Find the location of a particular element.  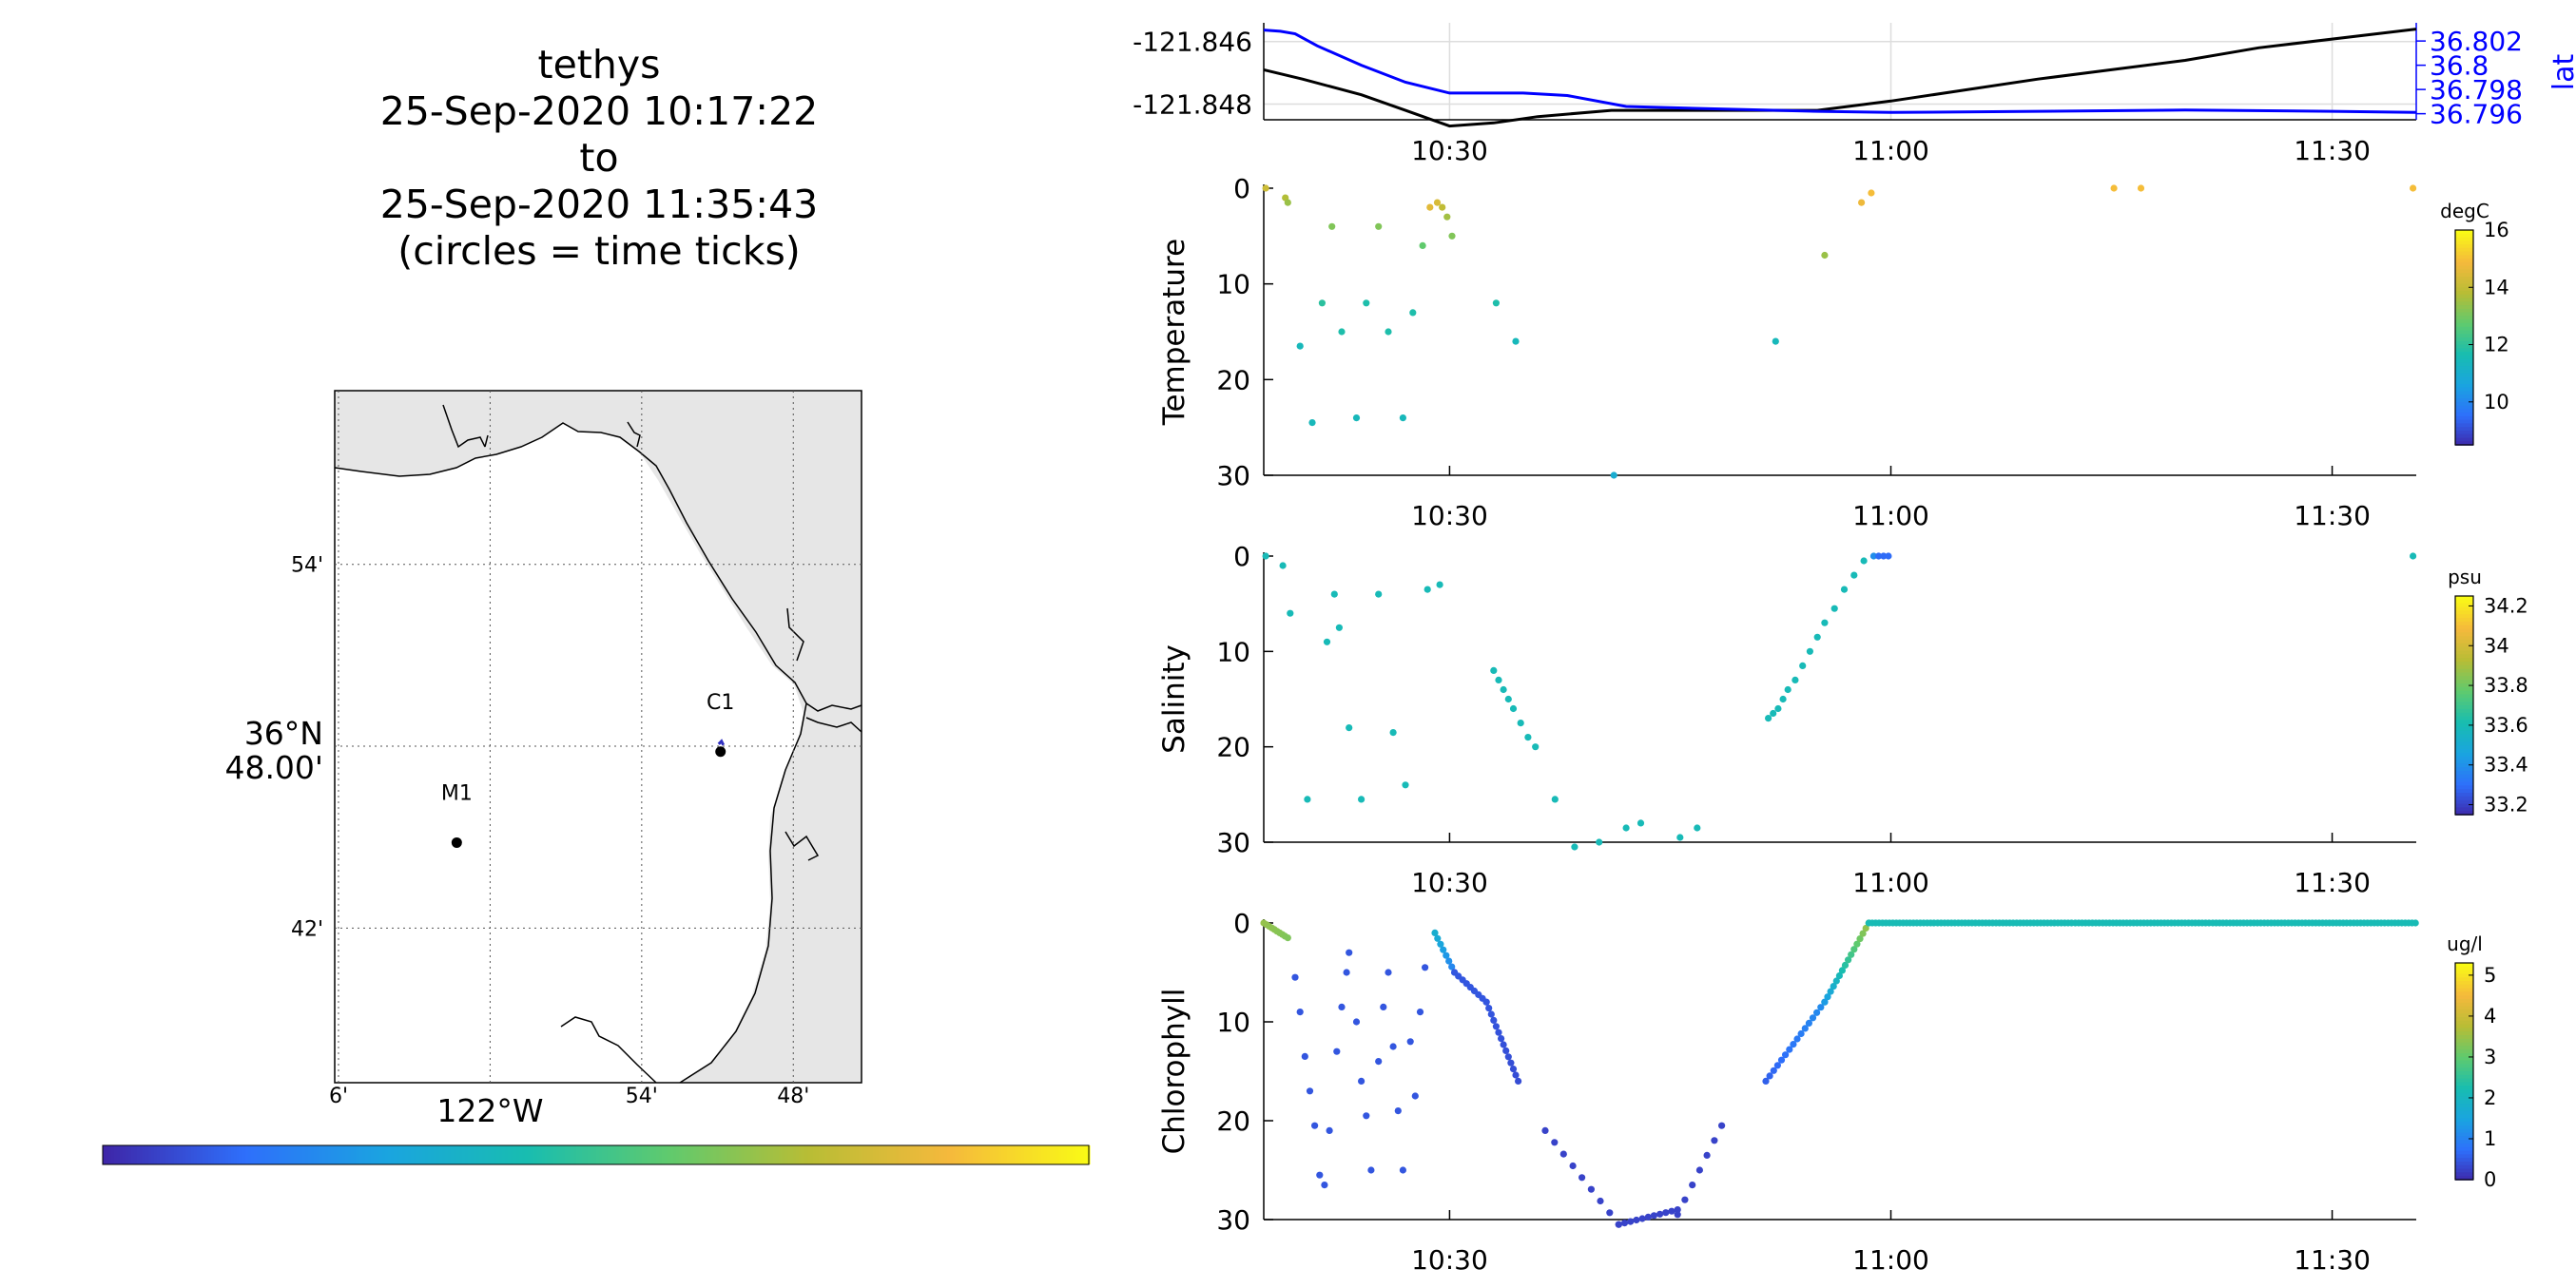

salinity-colorbar-tick-label: 33.4 is located at coordinates (2506, 765).